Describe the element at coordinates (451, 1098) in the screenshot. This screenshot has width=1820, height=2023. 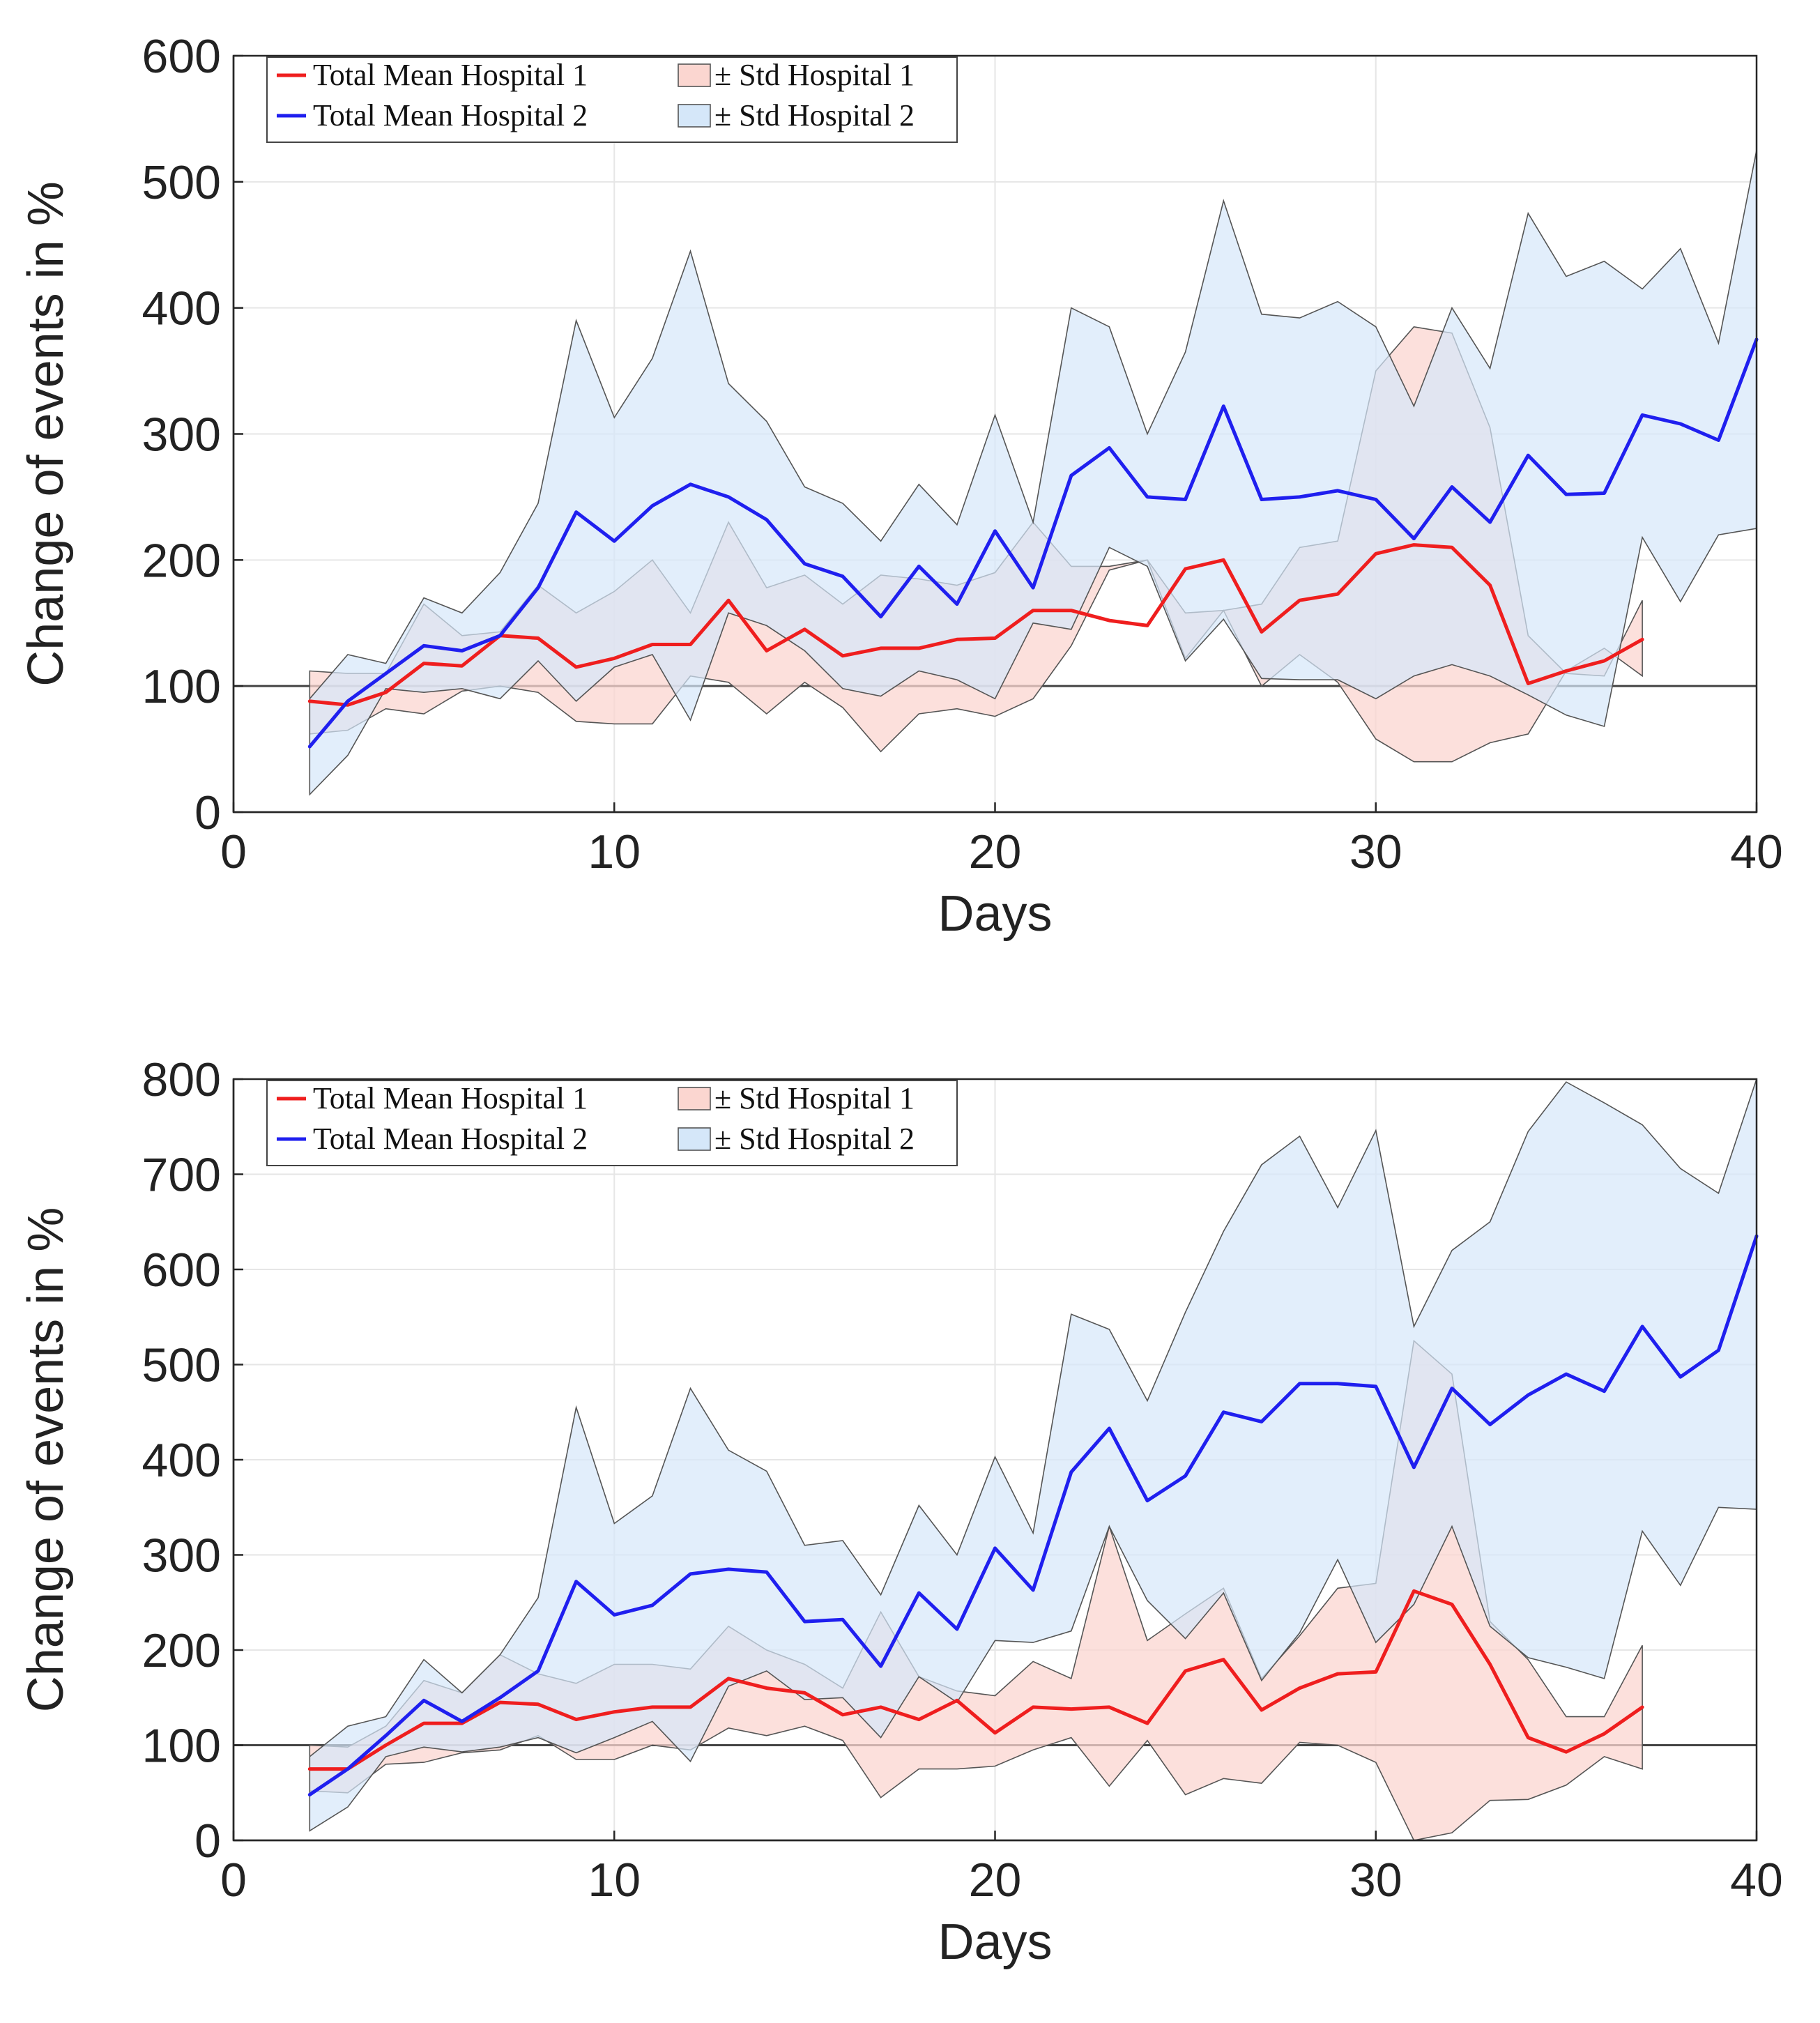
I see `legend-label-mean-h1-bottom: Total Mean Hospital 1` at that location.